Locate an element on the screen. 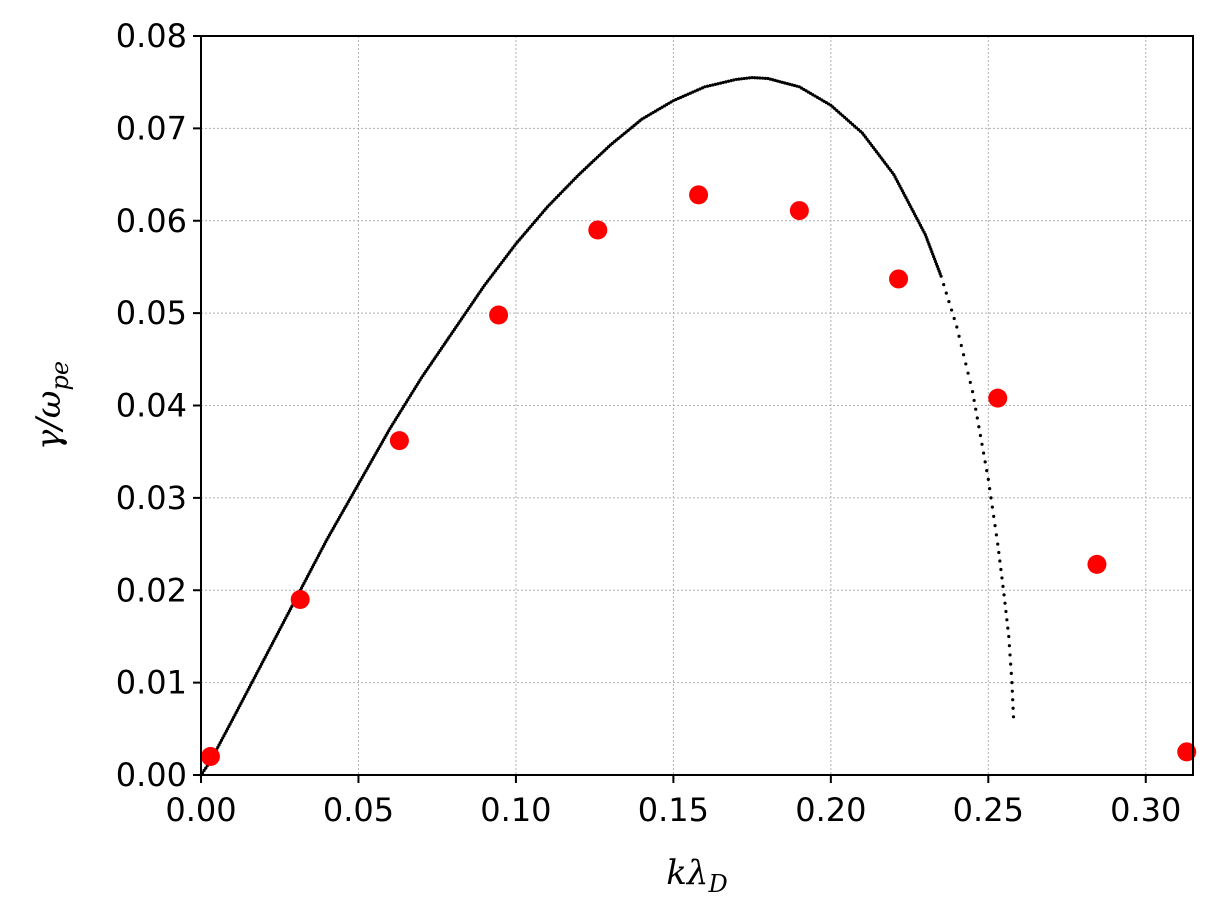 This screenshot has height=914, width=1213. y-tick-label: 0.08 is located at coordinates (151, 36).